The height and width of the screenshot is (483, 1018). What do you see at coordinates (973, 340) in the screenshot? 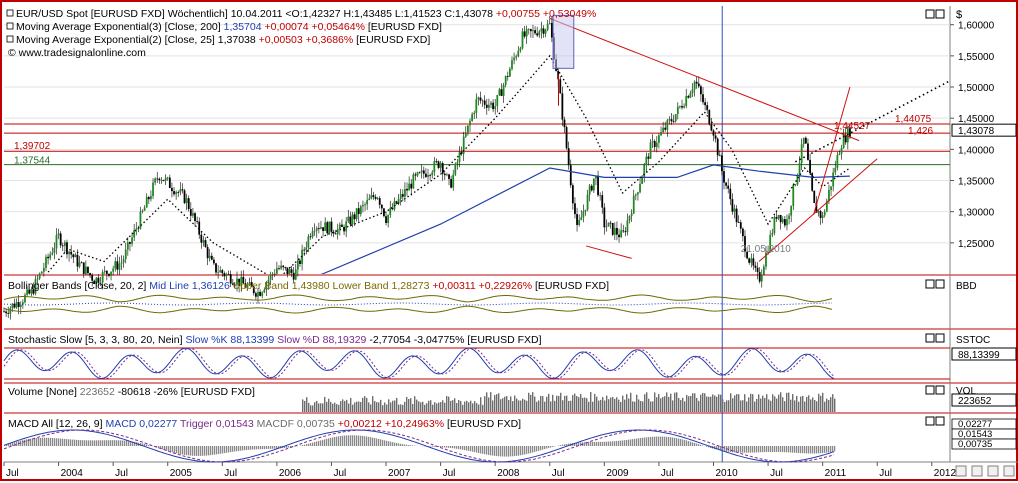
I see `stochastic-axis-label: SSTOC` at bounding box center [973, 340].